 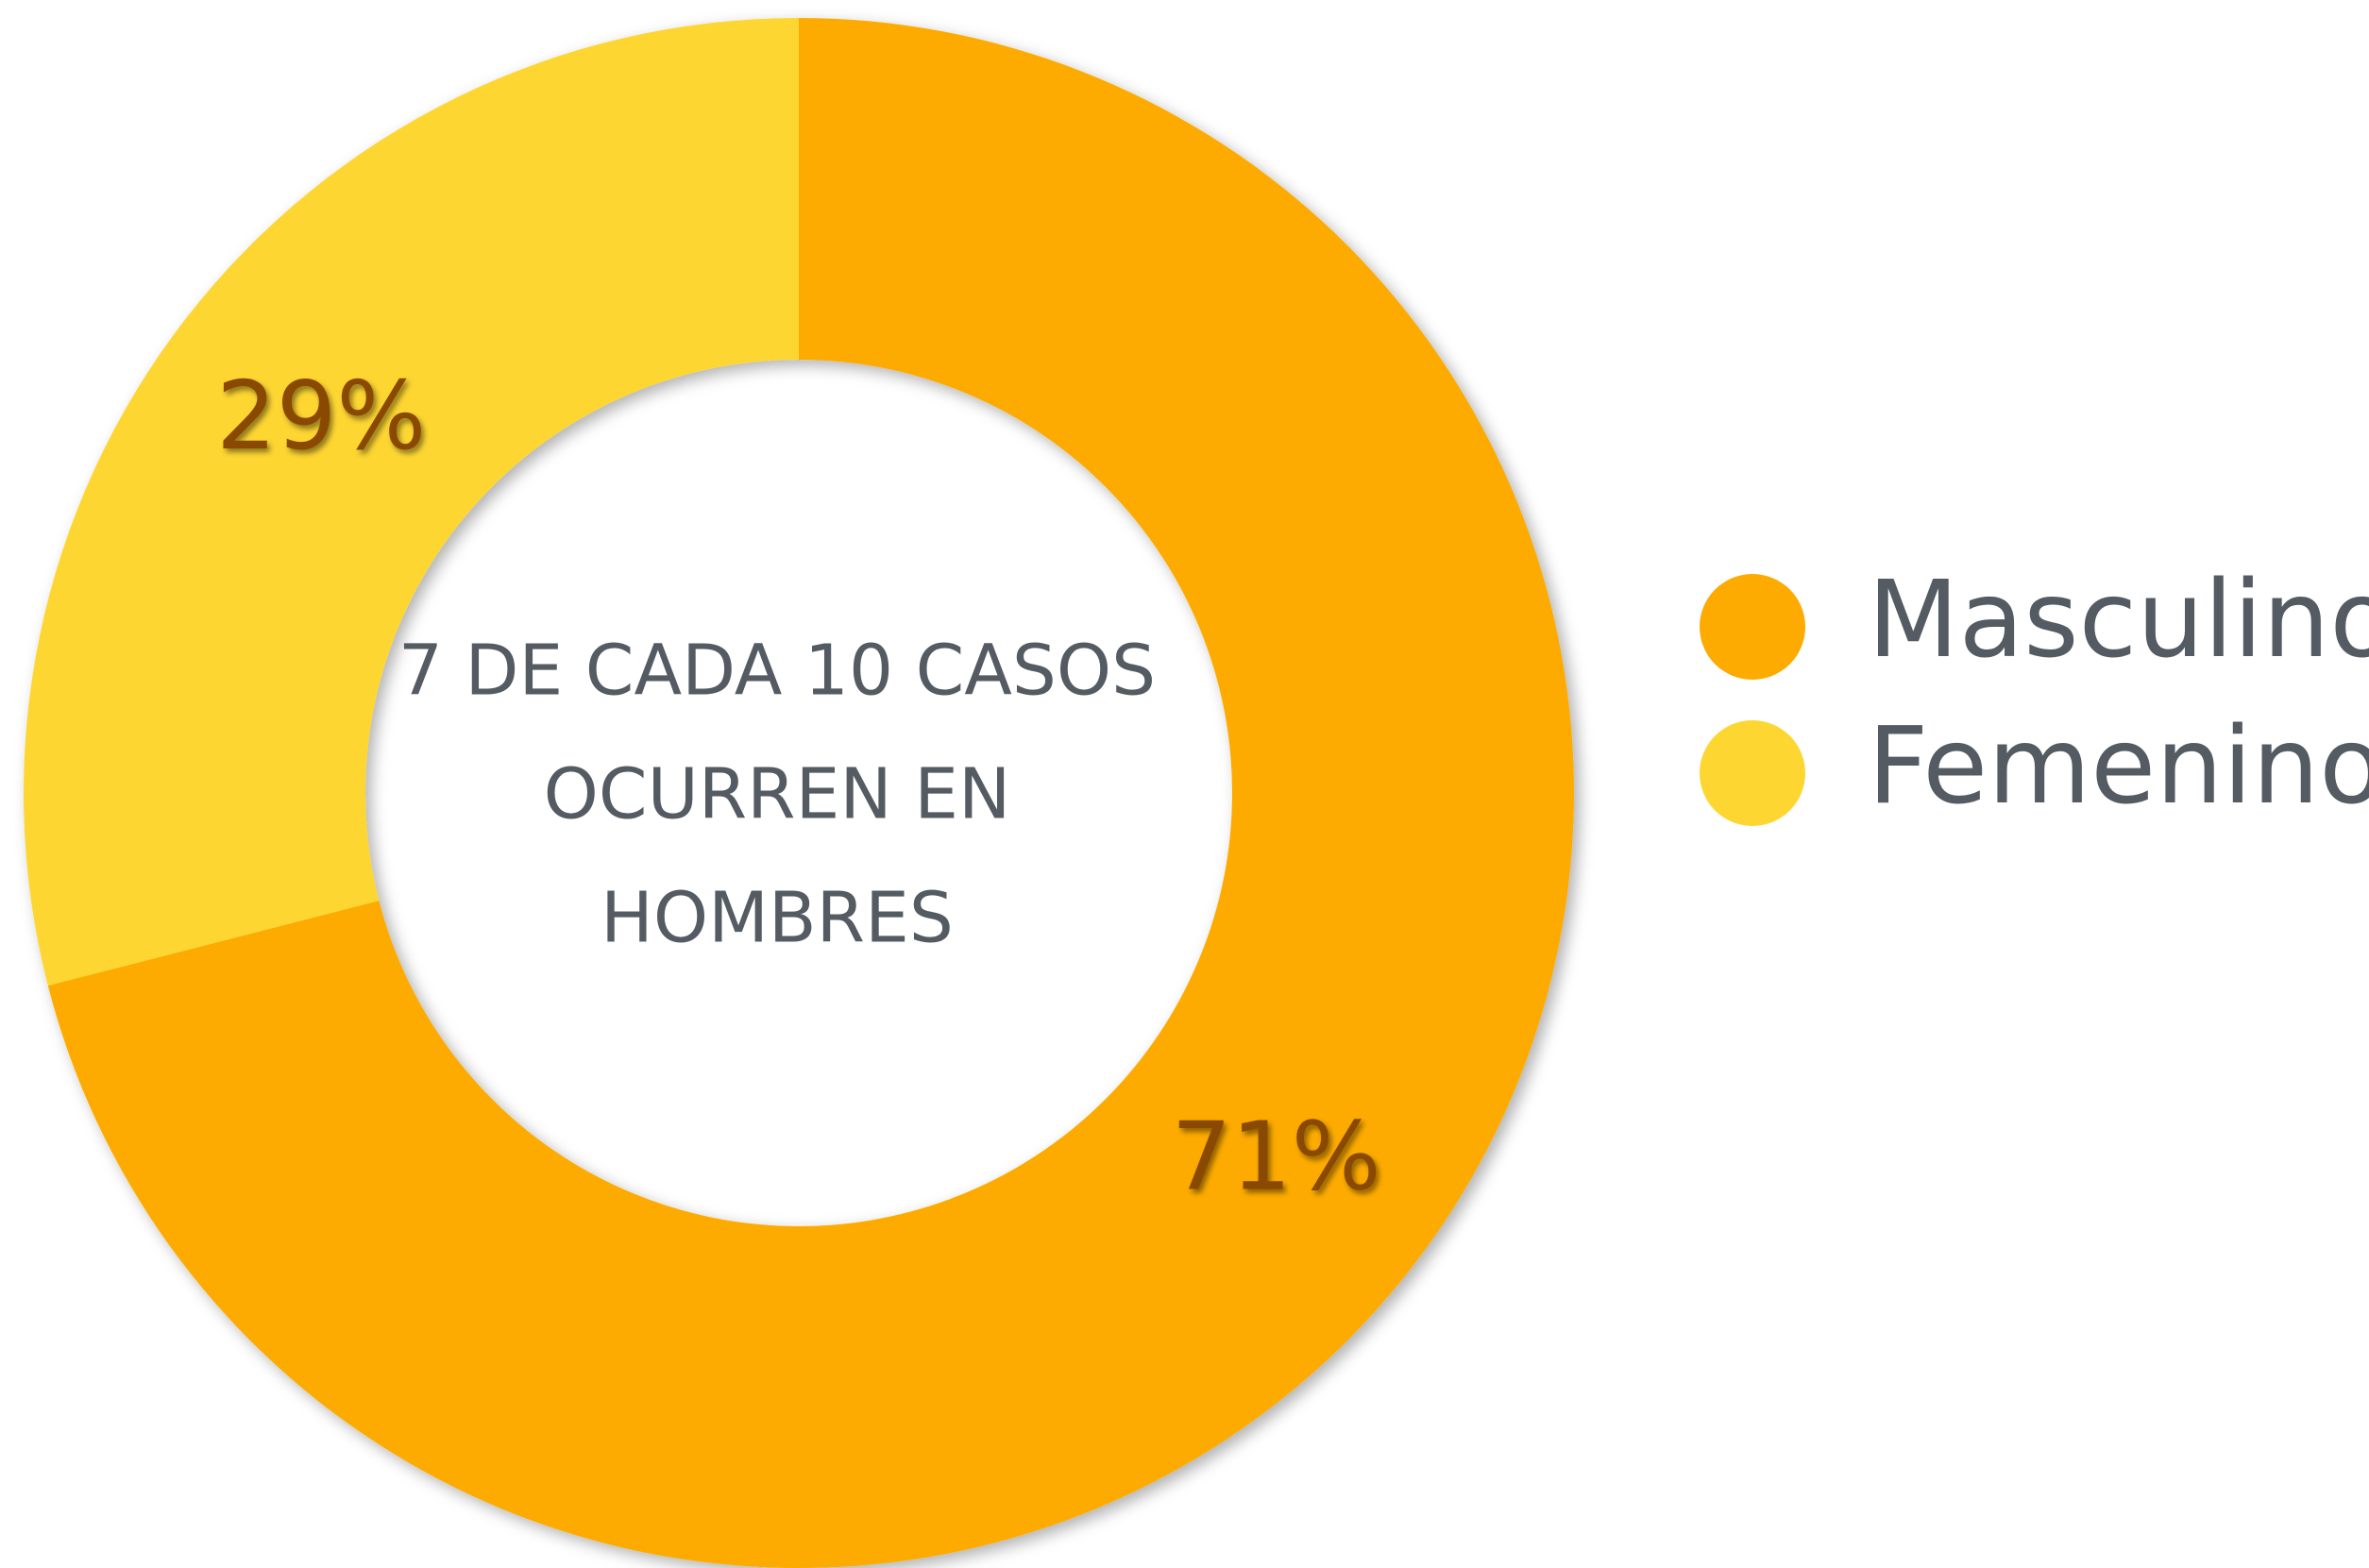 What do you see at coordinates (777, 919) in the screenshot?
I see `center-text: HOMBRES` at bounding box center [777, 919].